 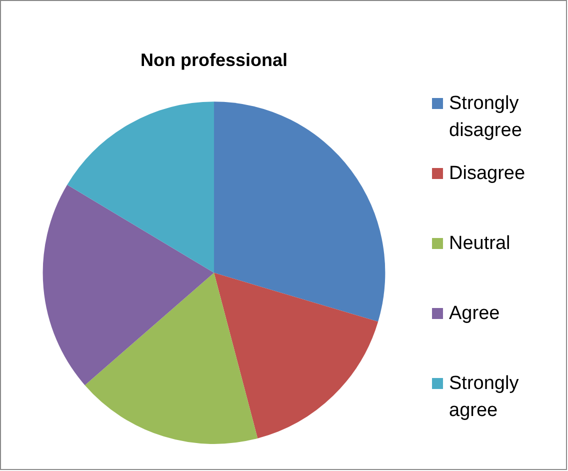 What do you see at coordinates (479, 244) in the screenshot?
I see `legend-label: Neutral` at bounding box center [479, 244].